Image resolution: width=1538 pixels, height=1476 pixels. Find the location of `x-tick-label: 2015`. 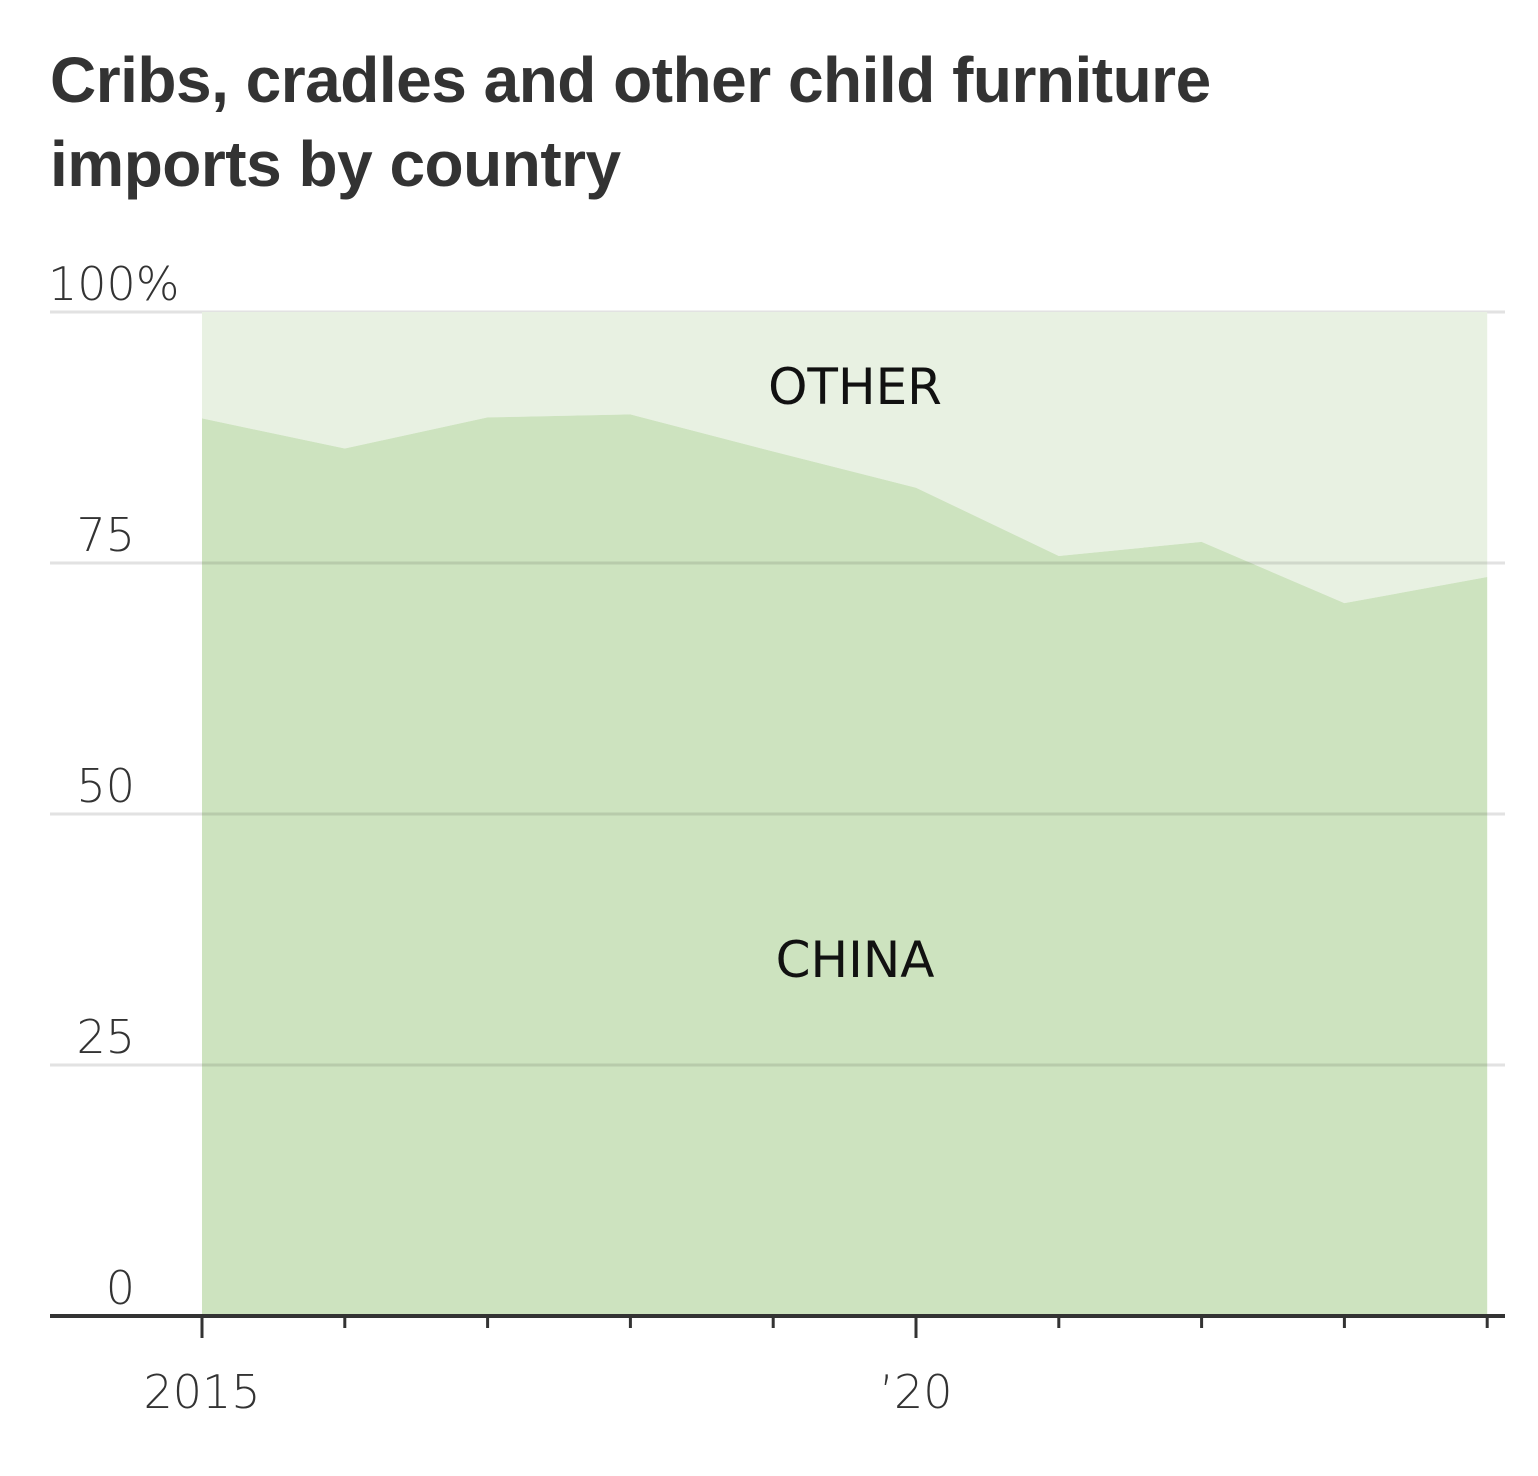

x-tick-label: 2015 is located at coordinates (201, 1392).